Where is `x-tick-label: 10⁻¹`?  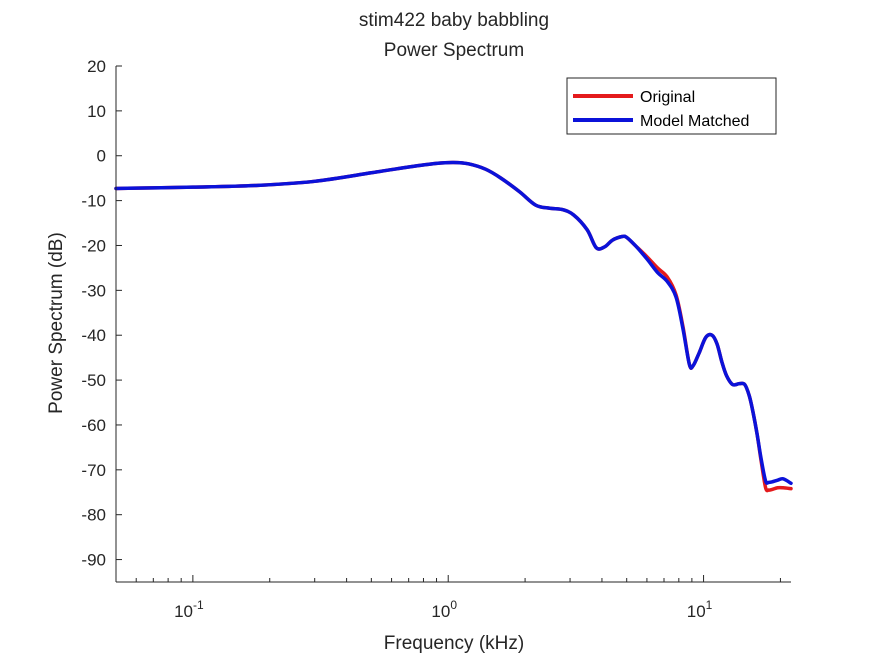 x-tick-label: 10⁻¹ is located at coordinates (189, 609).